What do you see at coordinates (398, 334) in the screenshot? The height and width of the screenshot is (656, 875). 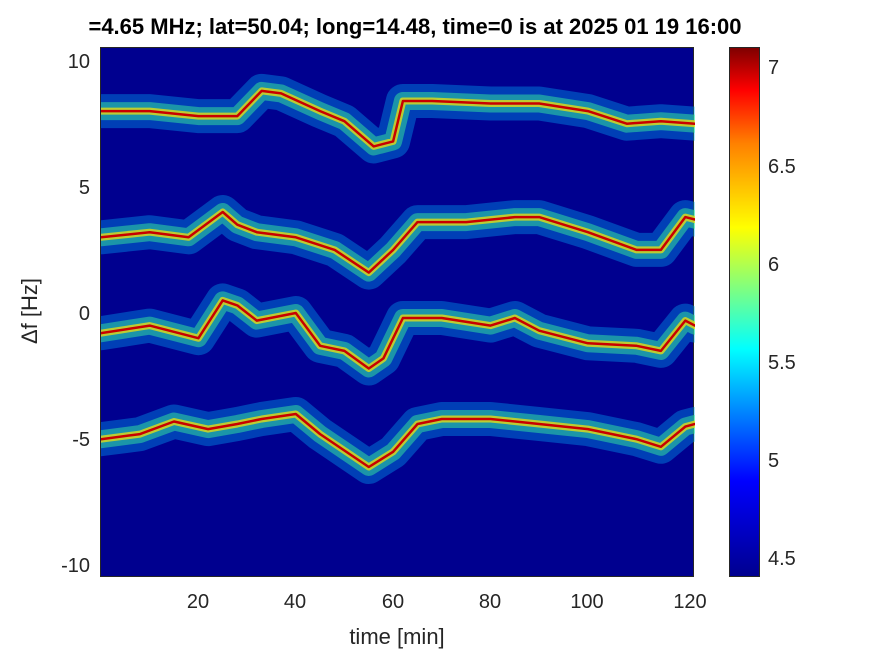 I see `trace-3-line` at bounding box center [398, 334].